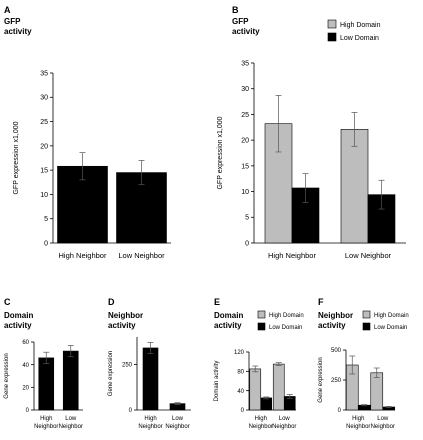 The image size is (423, 440). Describe the element at coordinates (44, 122) in the screenshot. I see `chart-a-y-tick-label: 25` at that location.